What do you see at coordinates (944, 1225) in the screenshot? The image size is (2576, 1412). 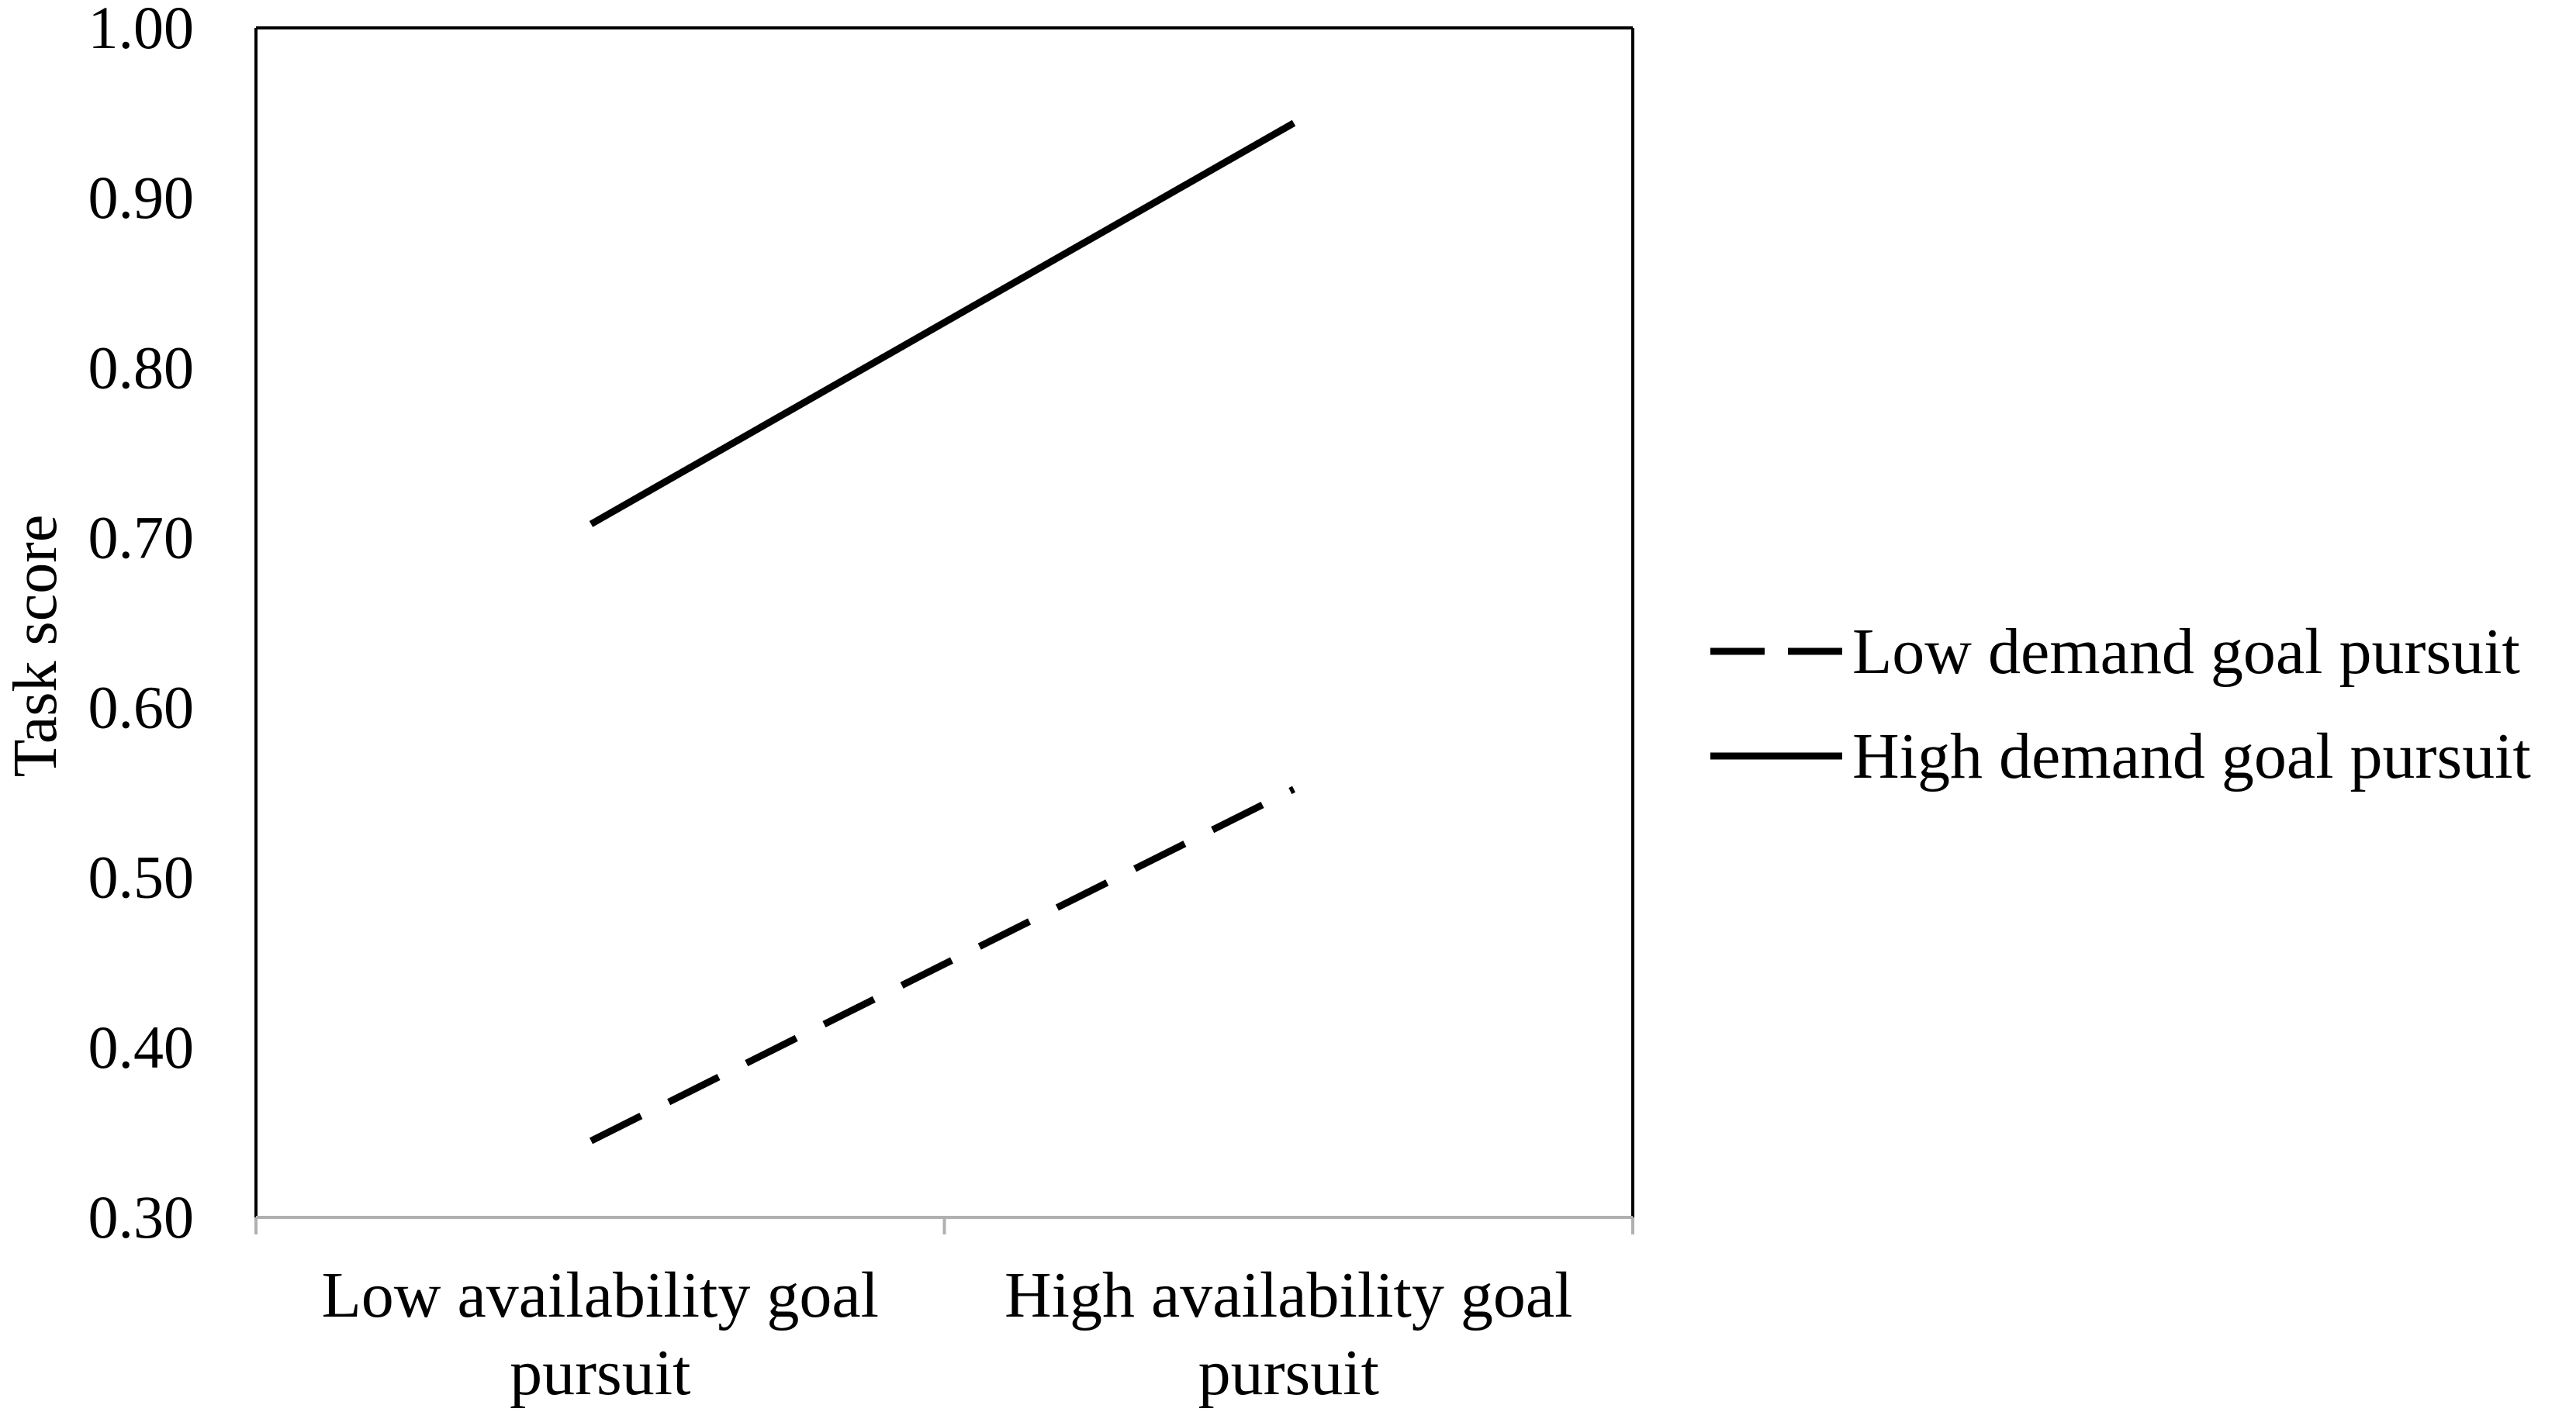 I see `x-axis-tick-marks` at bounding box center [944, 1225].